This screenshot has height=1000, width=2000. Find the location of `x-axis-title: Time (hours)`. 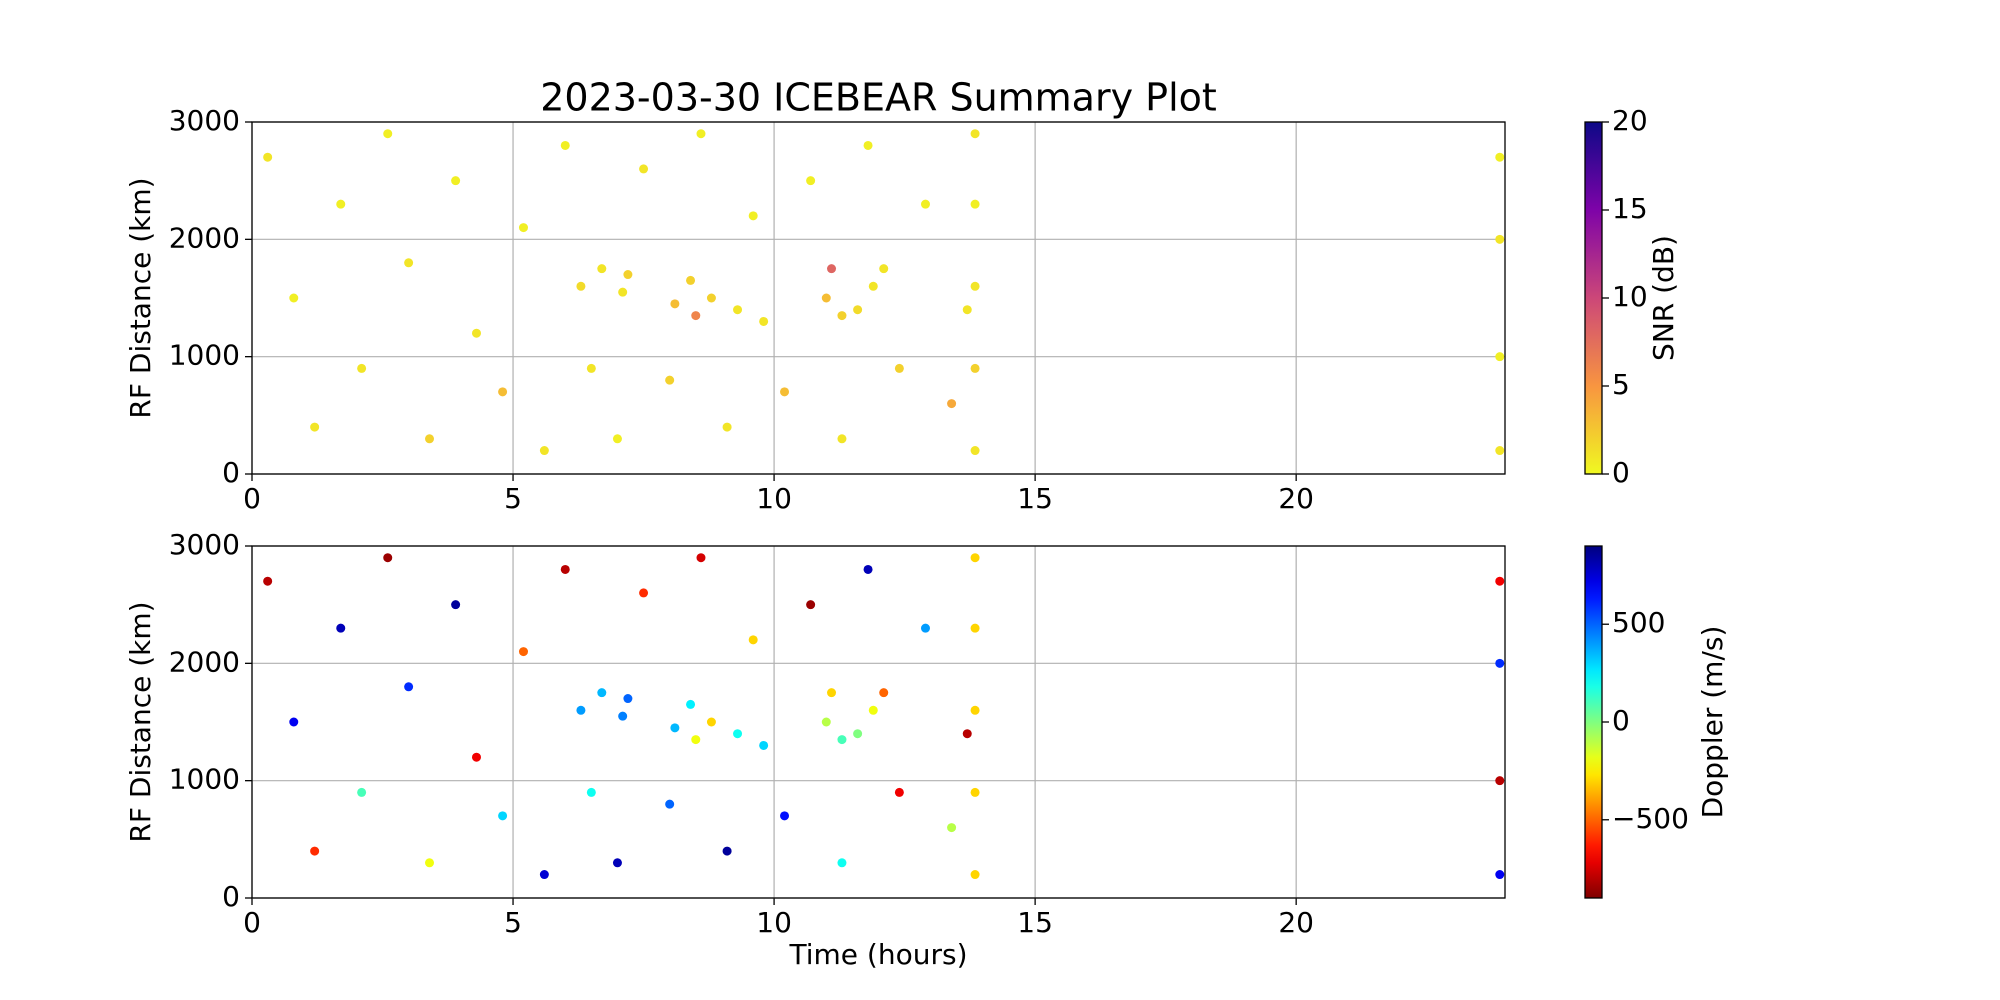

x-axis-title: Time (hours) is located at coordinates (878, 954).